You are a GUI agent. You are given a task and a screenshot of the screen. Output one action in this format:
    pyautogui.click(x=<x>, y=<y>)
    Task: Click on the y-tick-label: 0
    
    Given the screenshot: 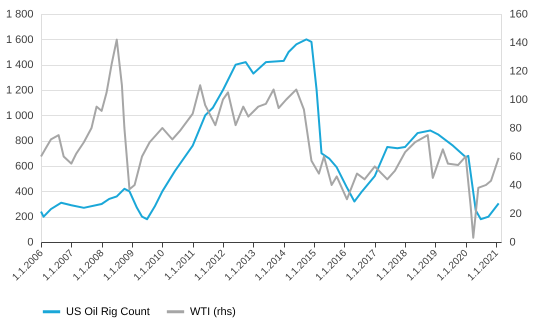 What is the action you would take?
    pyautogui.click(x=30, y=242)
    